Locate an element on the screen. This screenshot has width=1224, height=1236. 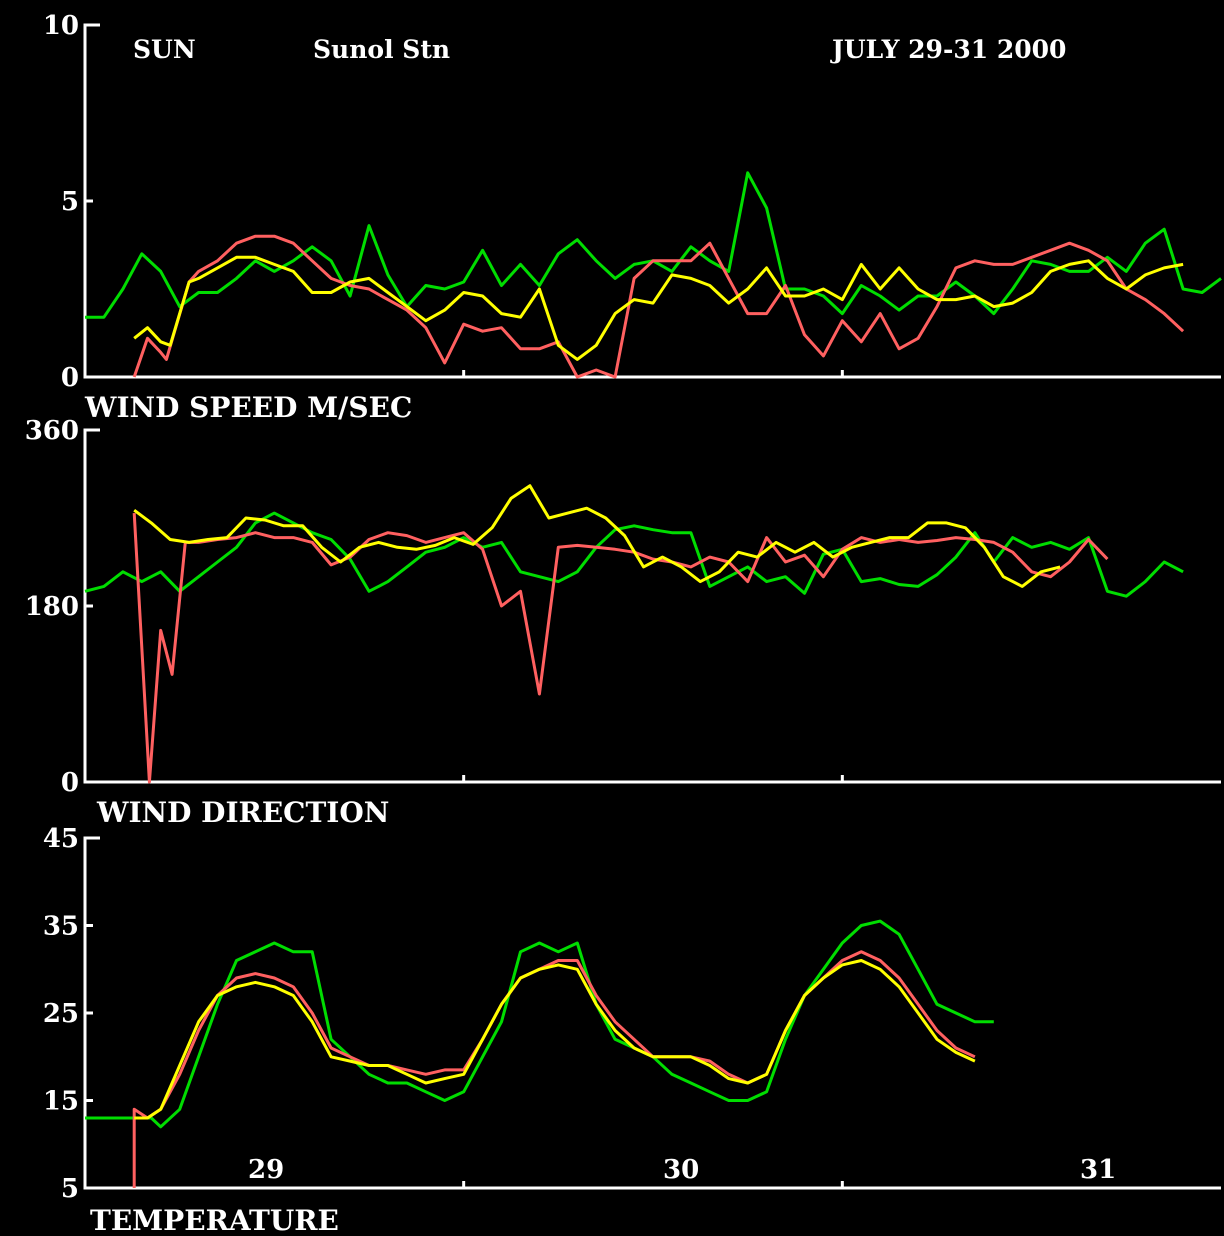
temperature-y-tick-label: 35 is located at coordinates (61, 927).